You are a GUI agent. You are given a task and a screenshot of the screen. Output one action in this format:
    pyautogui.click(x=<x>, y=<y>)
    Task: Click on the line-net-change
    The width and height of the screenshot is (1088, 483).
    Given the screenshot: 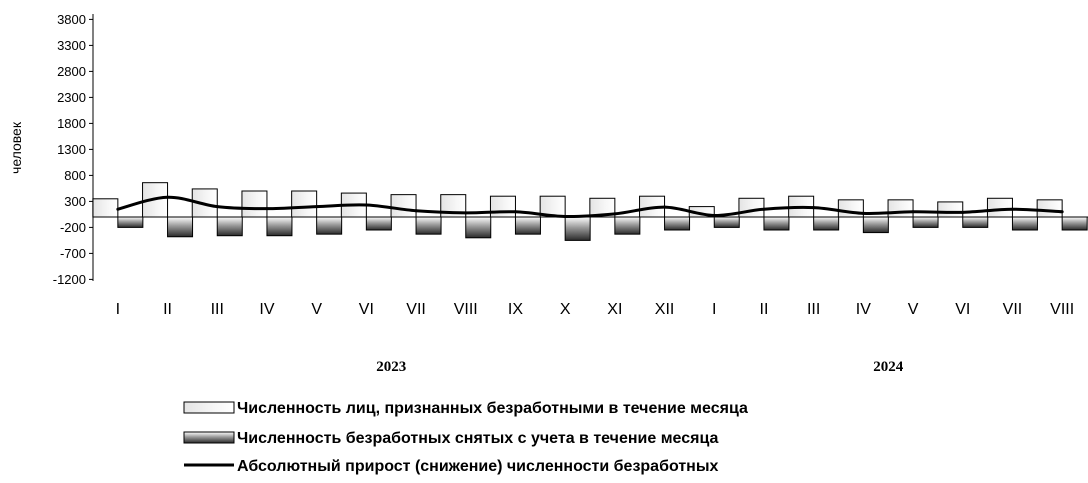 What is the action you would take?
    pyautogui.click(x=590, y=207)
    